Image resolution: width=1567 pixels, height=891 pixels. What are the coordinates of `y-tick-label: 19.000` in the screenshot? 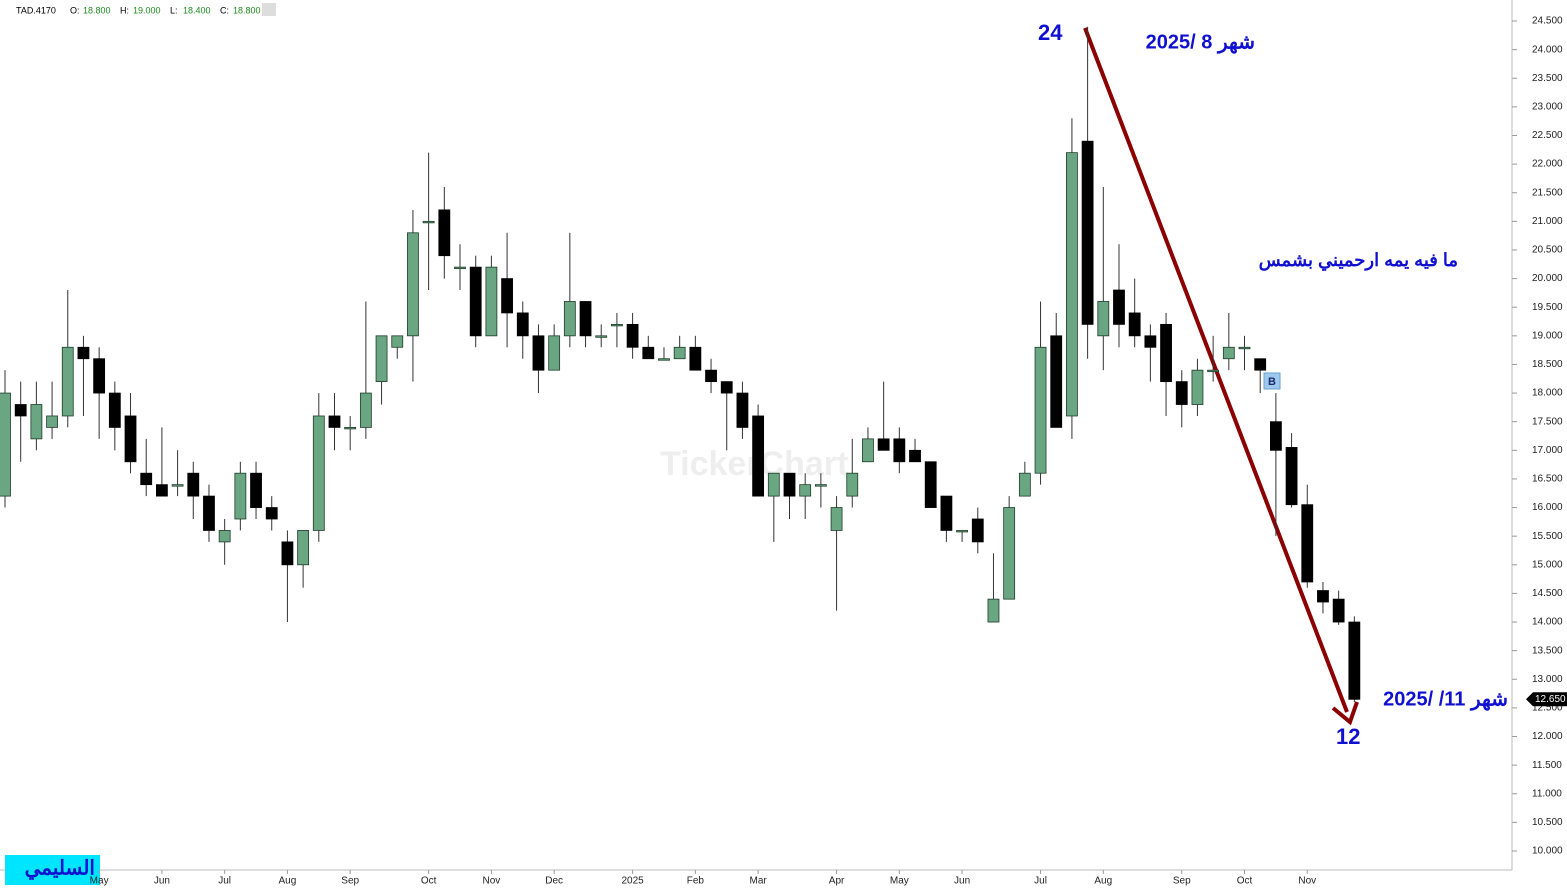 It's located at (1547, 335).